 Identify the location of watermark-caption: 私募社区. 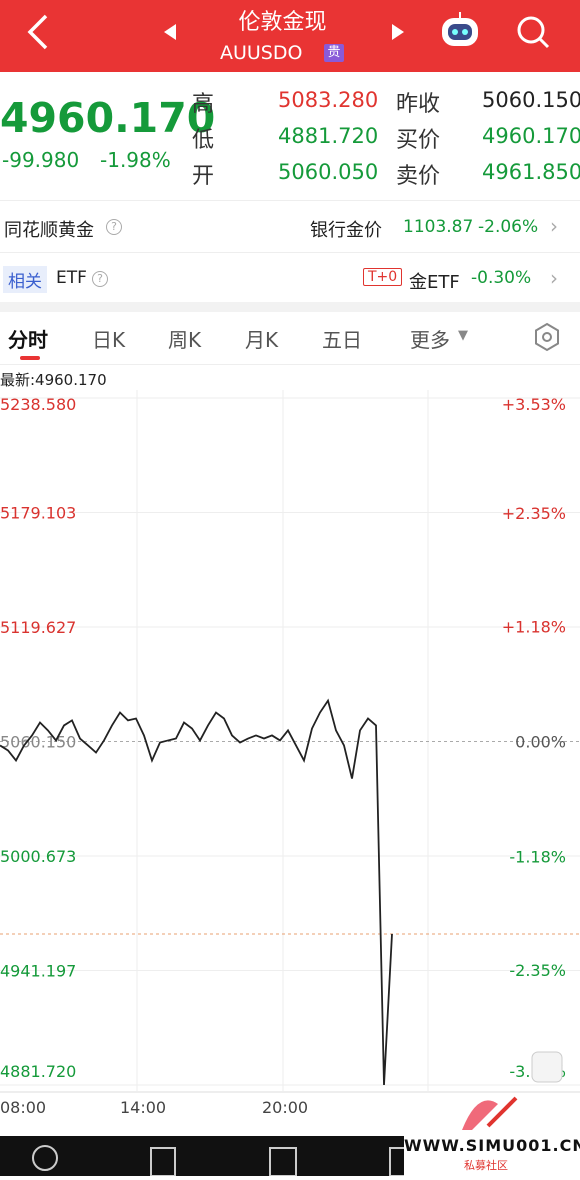
(486, 1165).